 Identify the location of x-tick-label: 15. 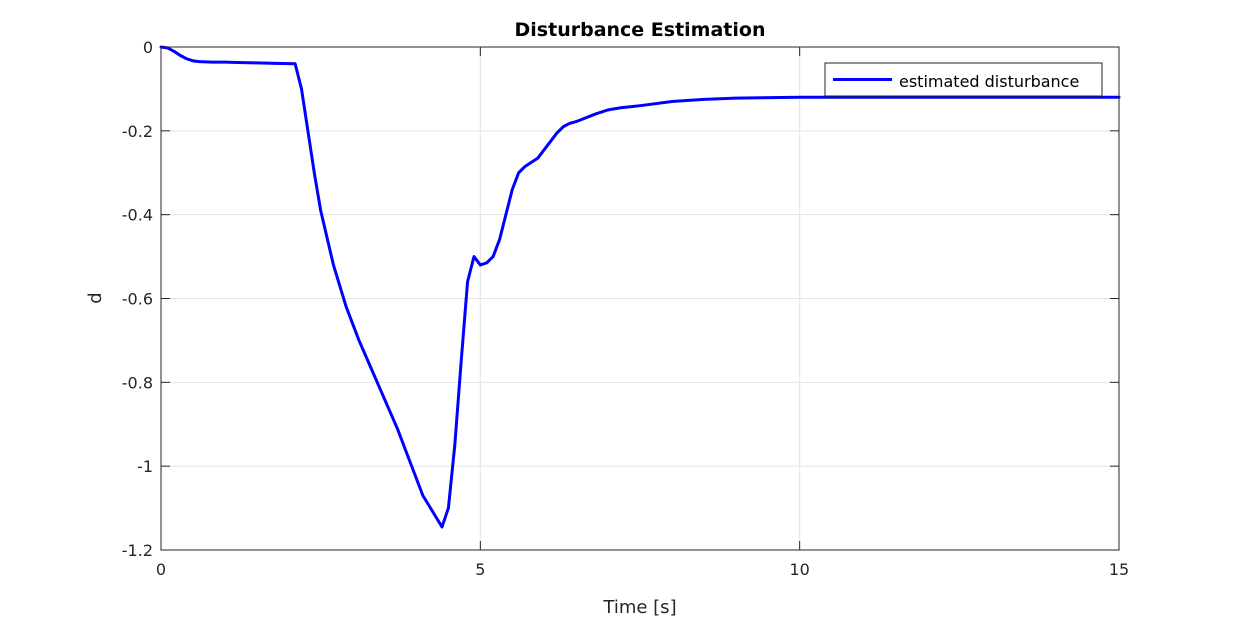
(1119, 569).